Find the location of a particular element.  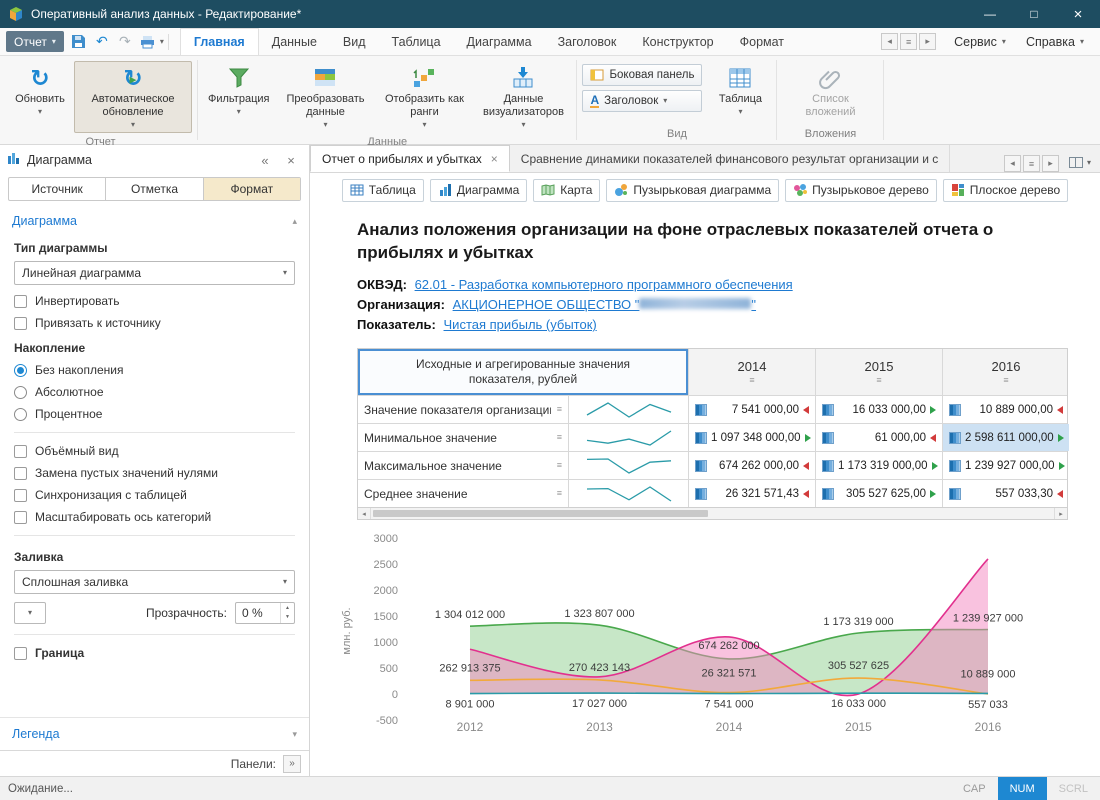

bind-source-checkbox is located at coordinates (20, 323).